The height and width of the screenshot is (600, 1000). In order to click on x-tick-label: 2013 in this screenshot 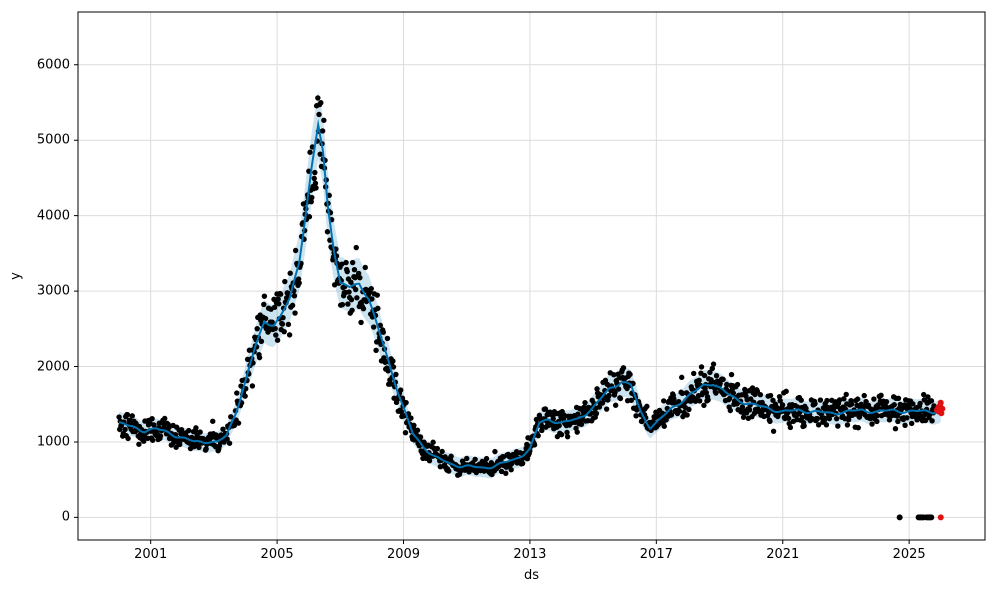, I will do `click(530, 554)`.